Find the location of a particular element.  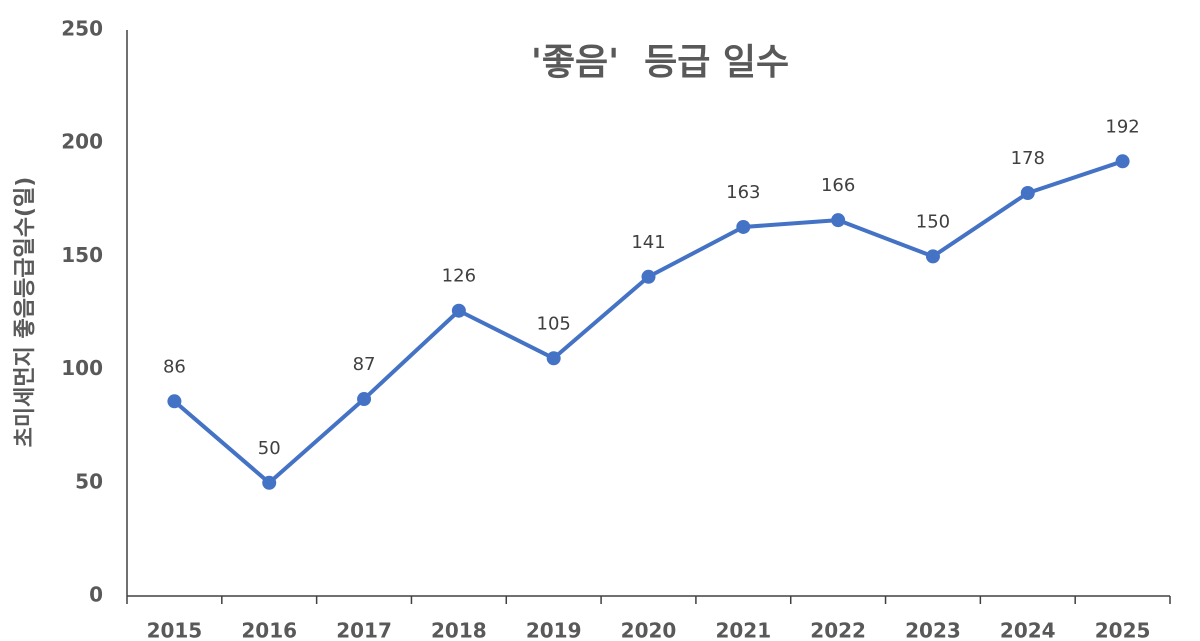

data-label: 141 is located at coordinates (648, 242).